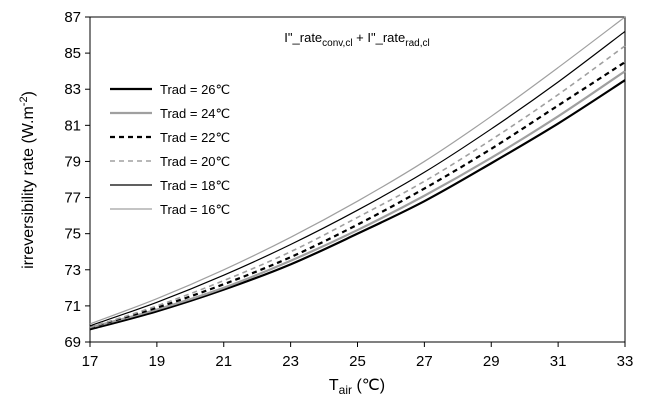 Image resolution: width=652 pixels, height=403 pixels. I want to click on y-tick-label: 73, so click(72, 270).